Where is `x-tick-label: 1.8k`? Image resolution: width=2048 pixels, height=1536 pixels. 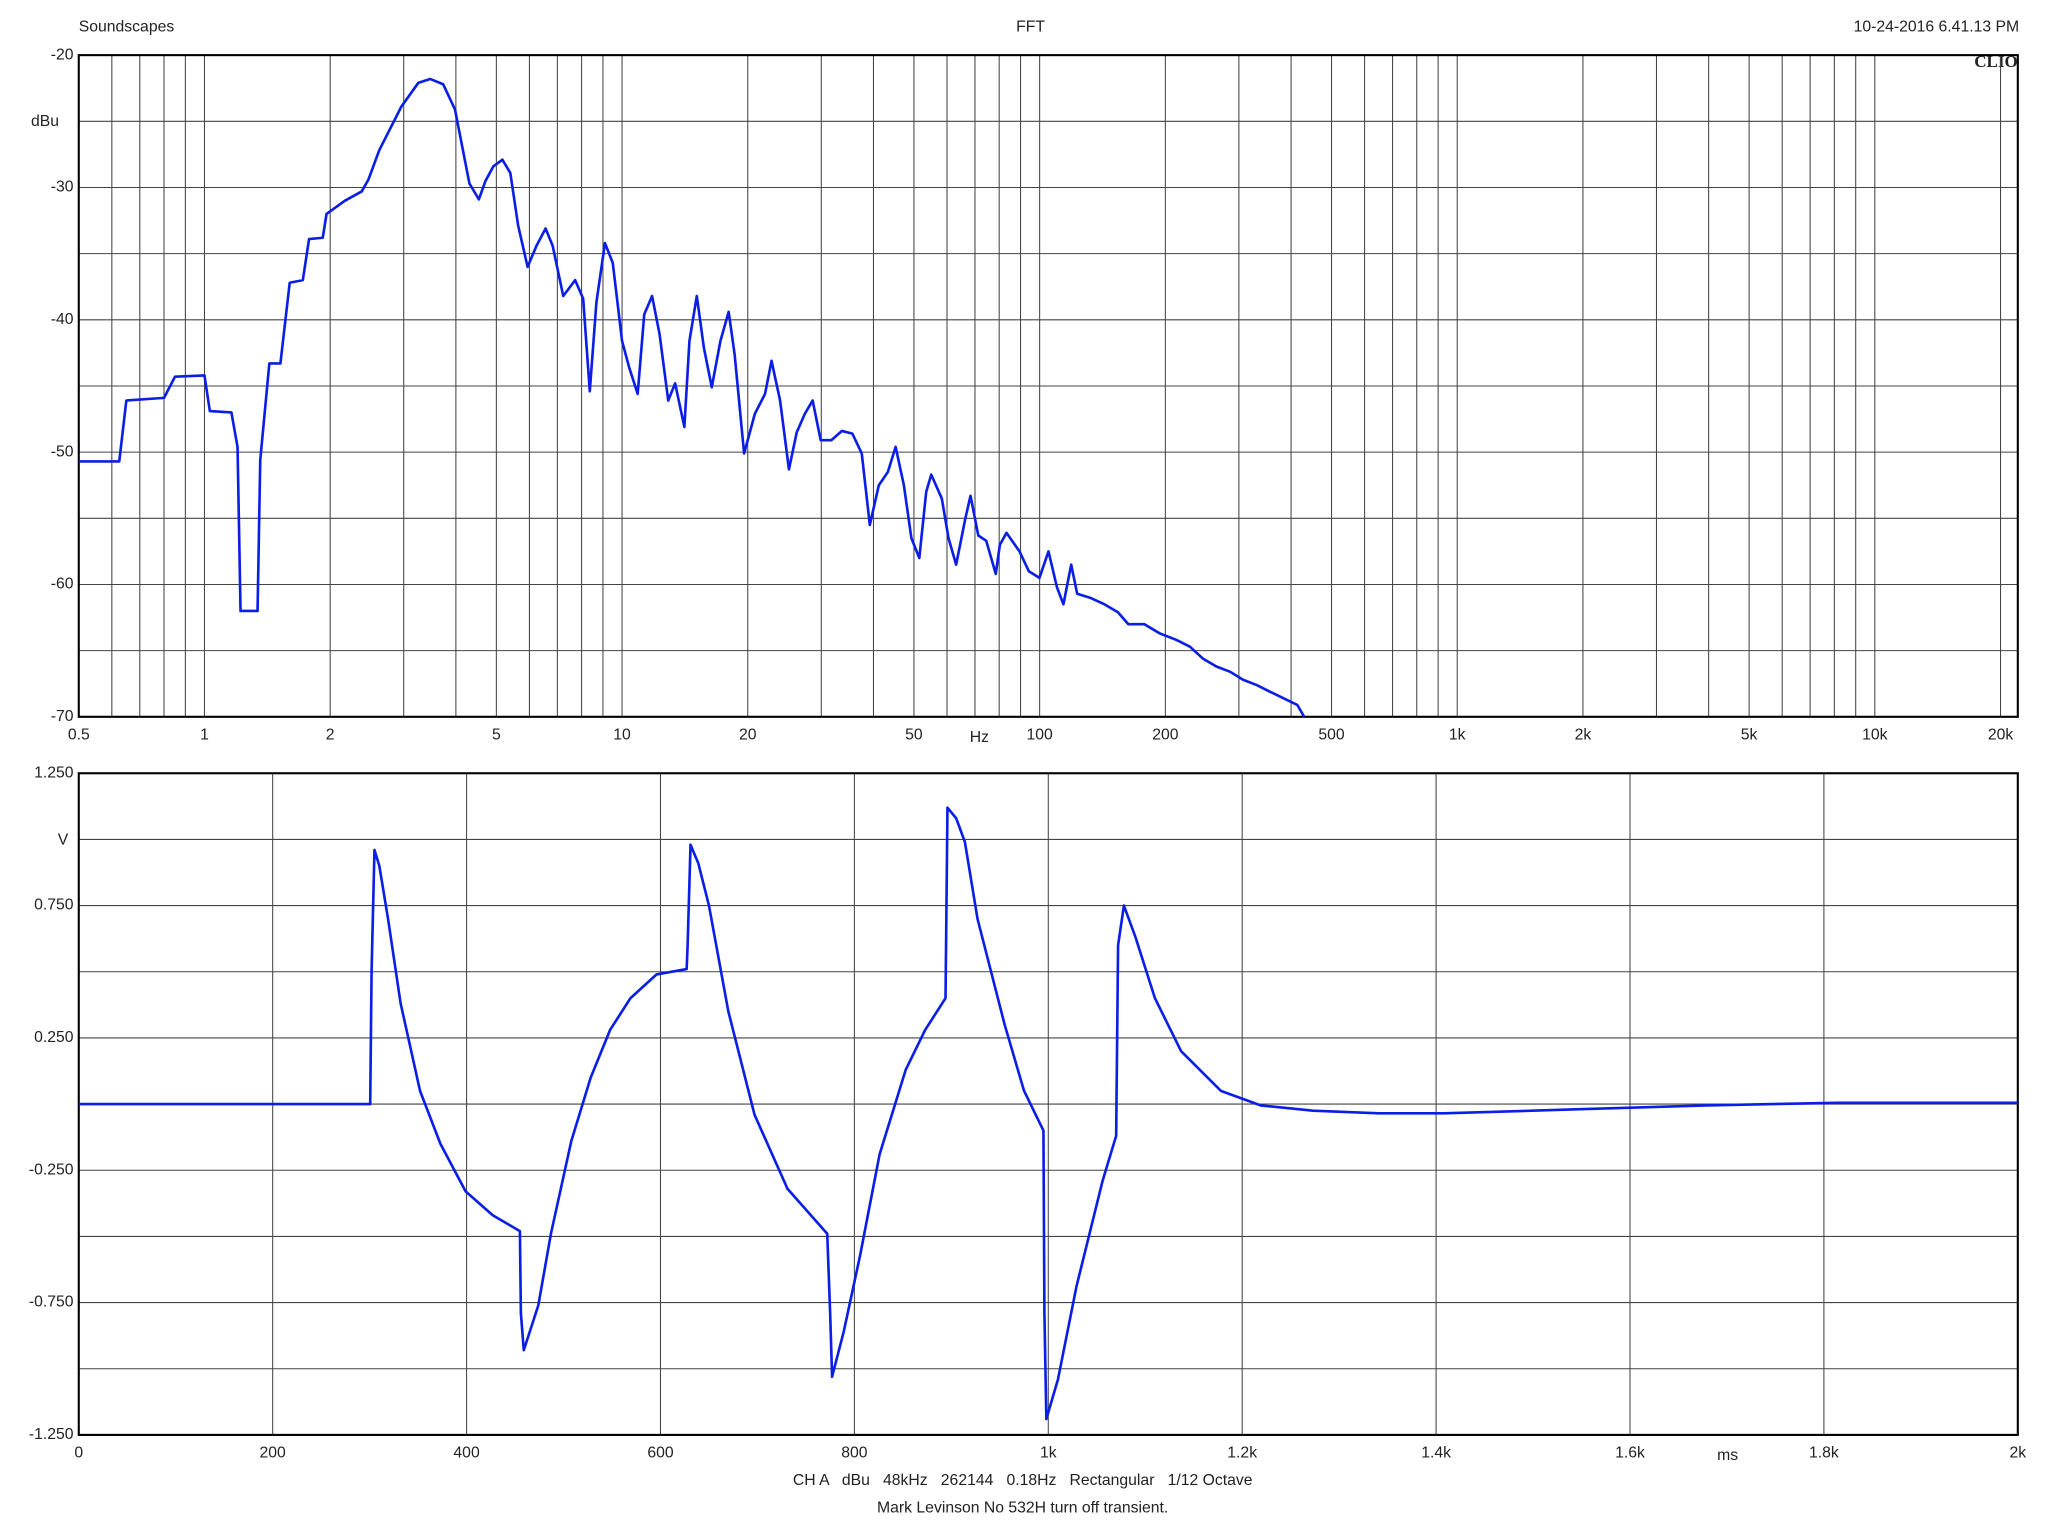 x-tick-label: 1.8k is located at coordinates (1824, 1452).